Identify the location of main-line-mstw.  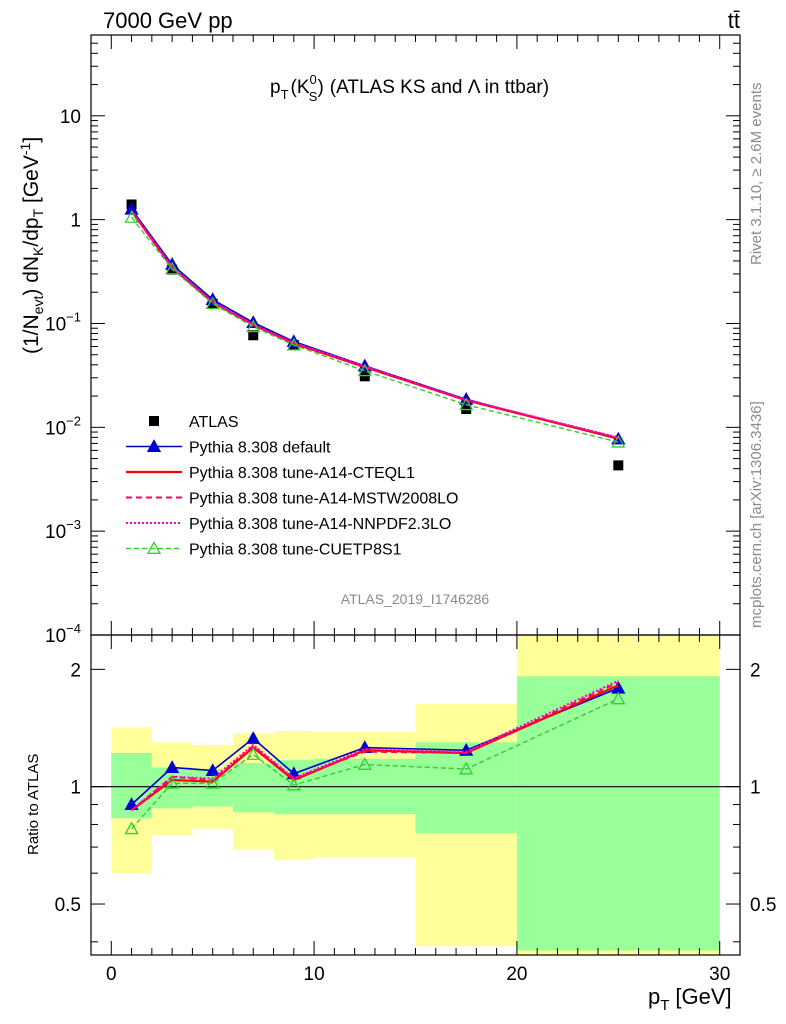
(374, 324).